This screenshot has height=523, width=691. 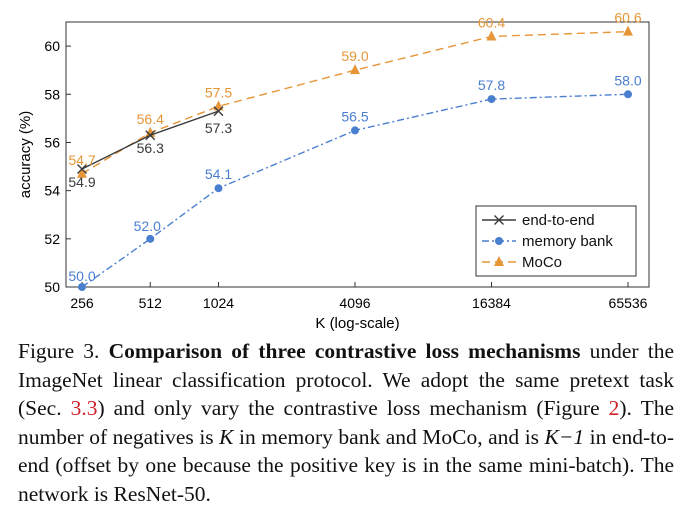 I want to click on y-tick-label: 56, so click(x=52, y=142).